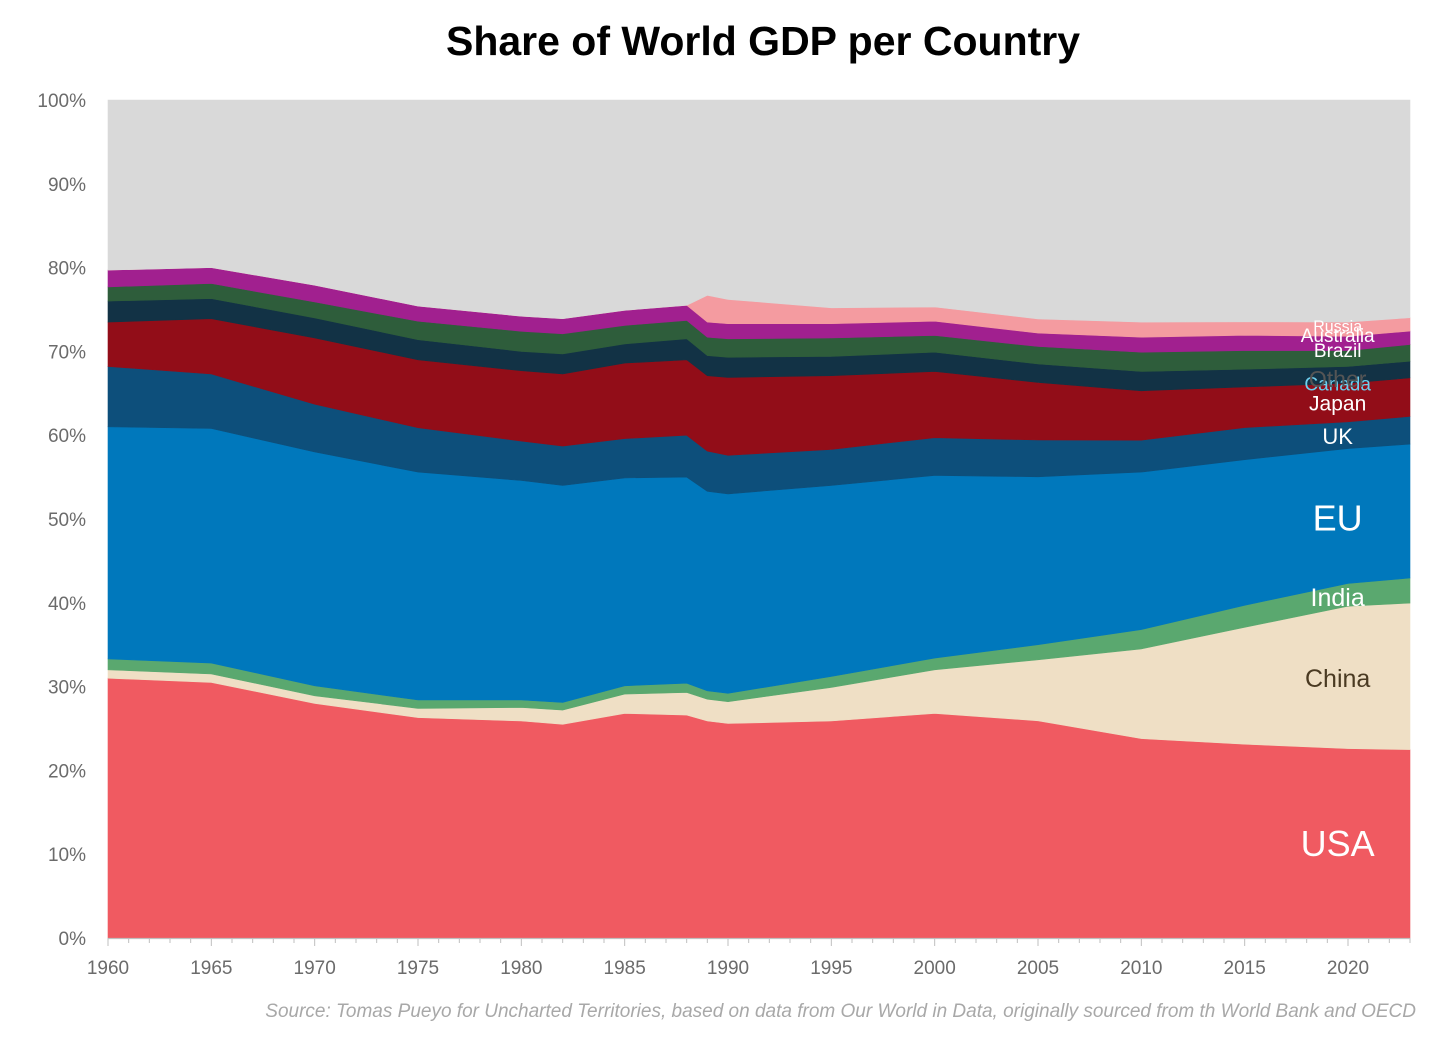 The height and width of the screenshot is (1051, 1456). Describe the element at coordinates (1337, 436) in the screenshot. I see `label-uk: UK` at that location.